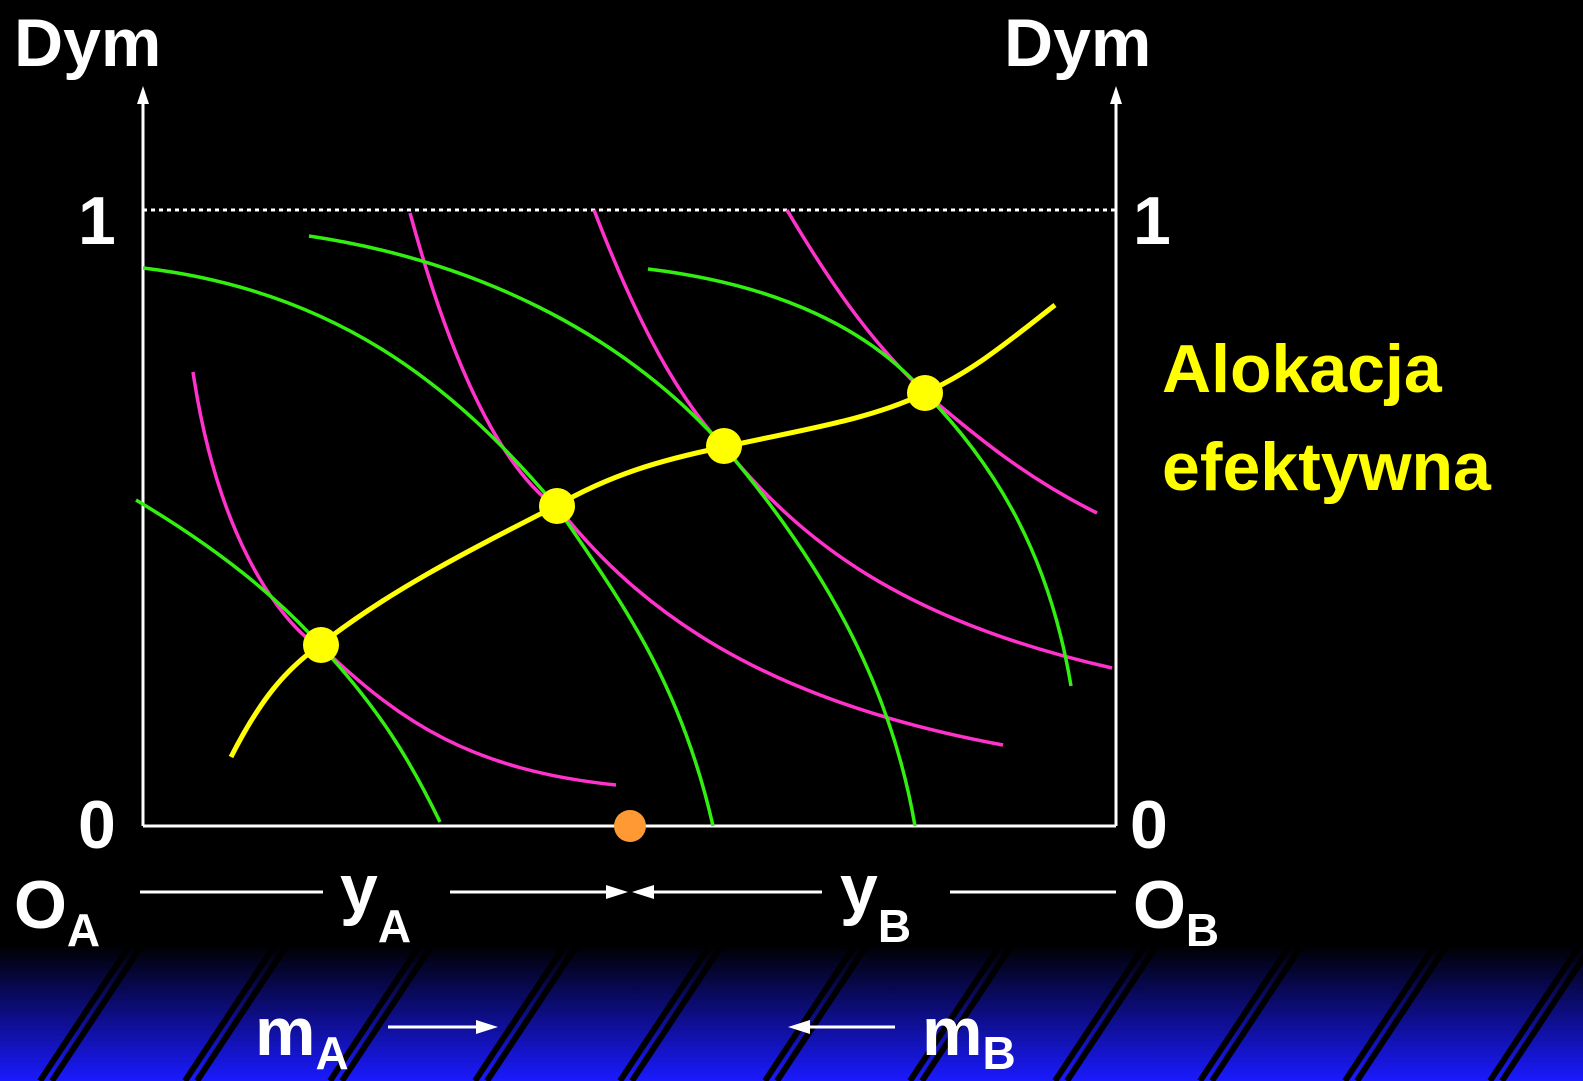 Image resolution: width=1583 pixels, height=1081 pixels. I want to click on y-b-label: yB, so click(875, 901).